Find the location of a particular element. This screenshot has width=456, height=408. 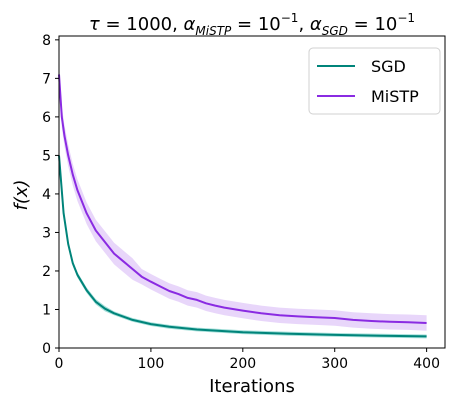

y-tick-label: 3 is located at coordinates (46, 233).